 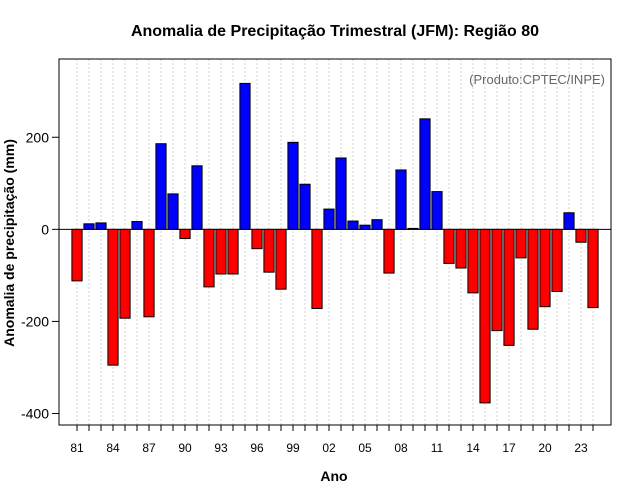 I want to click on x-tick-label: 99, so click(x=293, y=448).